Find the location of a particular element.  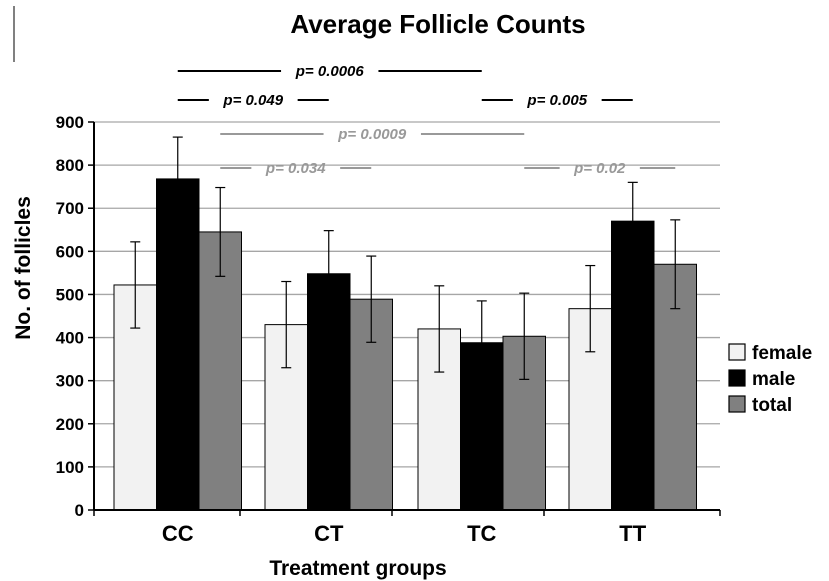

p-value-annotation: p= 0.034 is located at coordinates (296, 168).